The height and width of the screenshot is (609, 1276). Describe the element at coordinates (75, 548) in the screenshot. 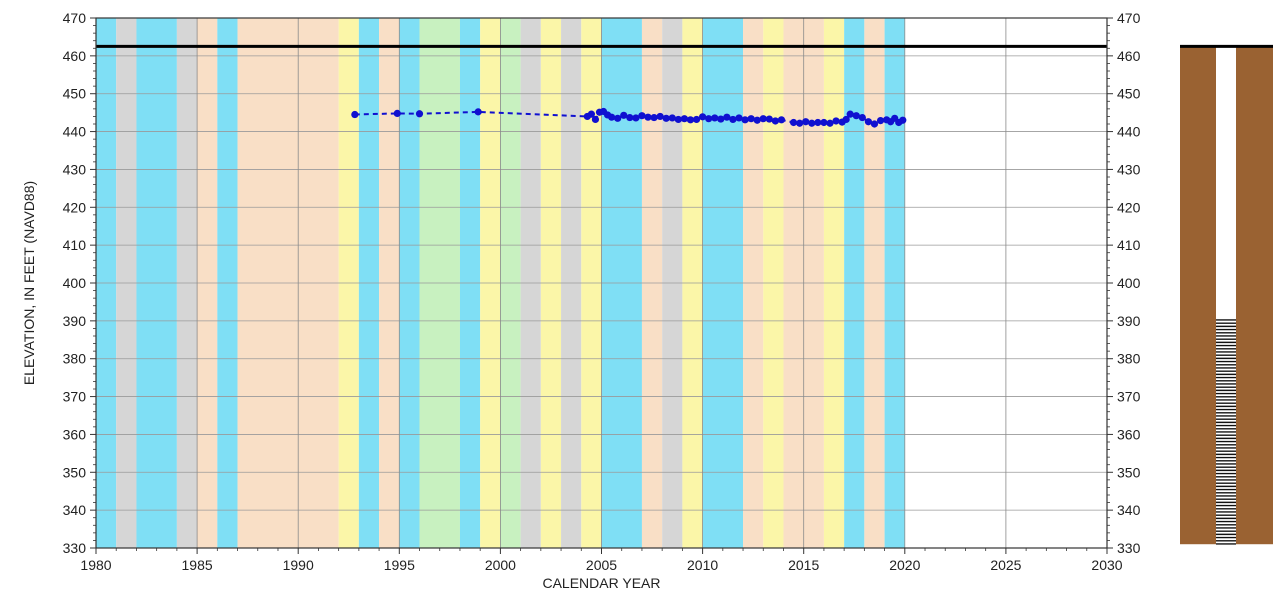

I see `y-tick-label-left: 330` at that location.